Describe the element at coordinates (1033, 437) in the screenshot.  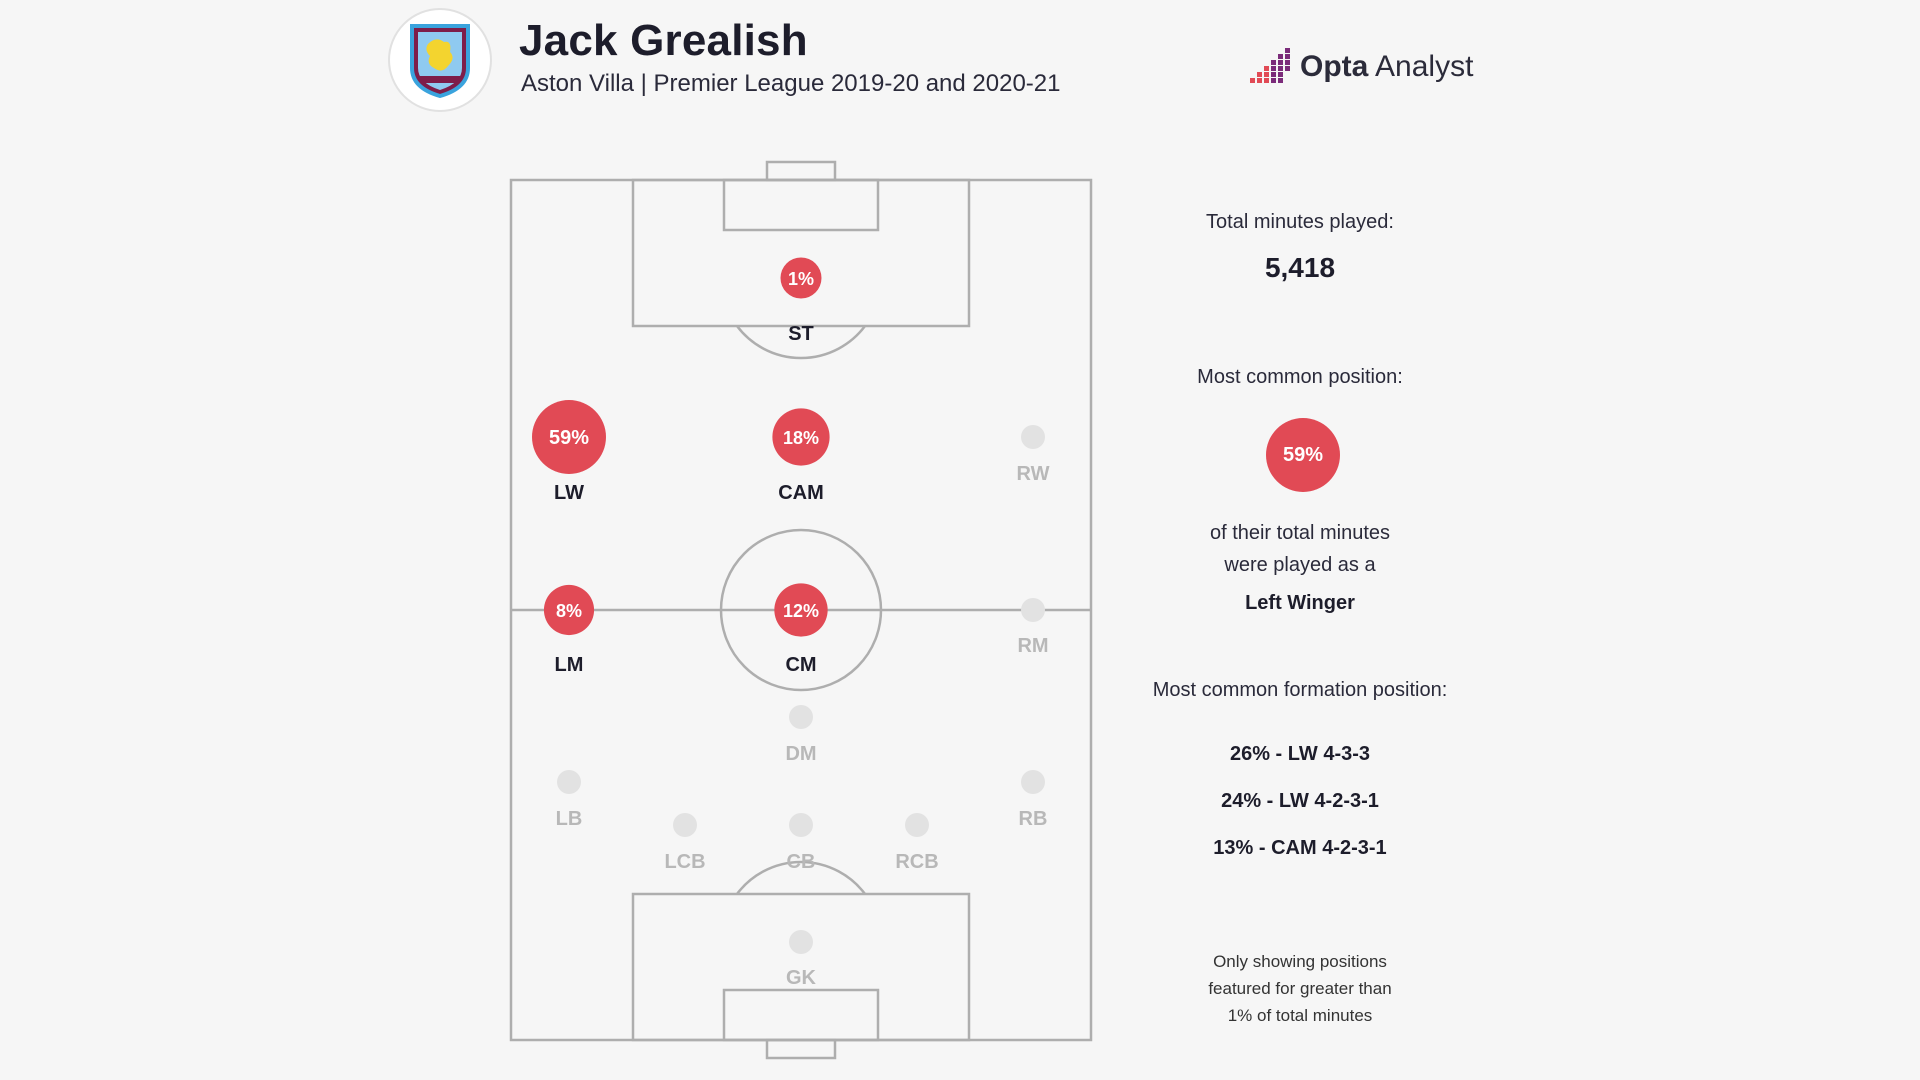
I see `position-marker-rw` at that location.